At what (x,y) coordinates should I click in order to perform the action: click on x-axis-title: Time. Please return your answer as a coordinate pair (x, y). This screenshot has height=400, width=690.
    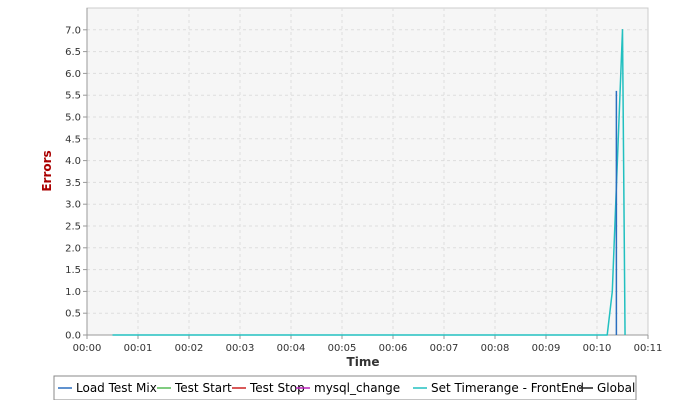
    Looking at the image, I should click on (363, 362).